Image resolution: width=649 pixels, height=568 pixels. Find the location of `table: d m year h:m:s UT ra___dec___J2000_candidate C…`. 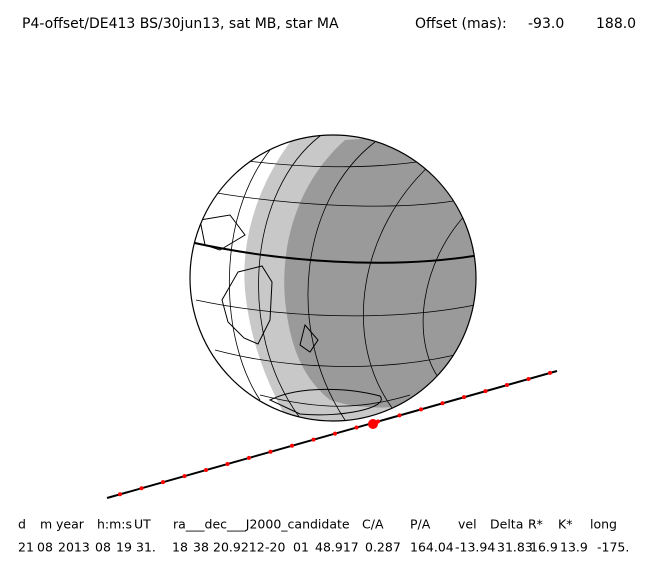

table: d m year h:m:s UT ra___dec___J2000_candidate C… is located at coordinates (323, 536).